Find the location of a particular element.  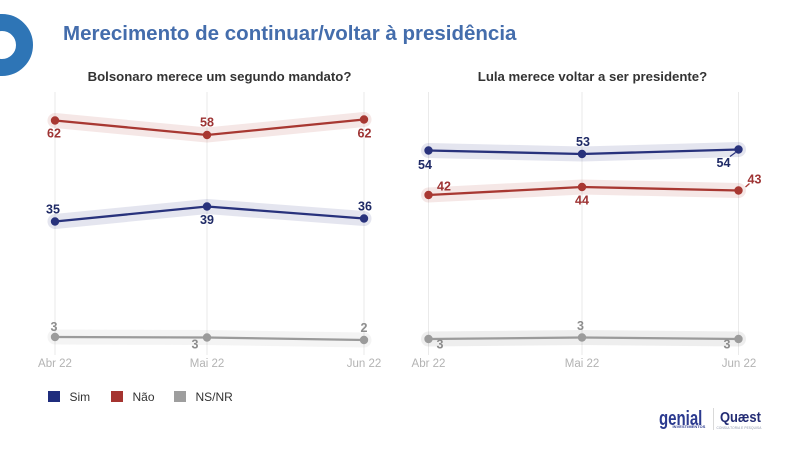

svg-text: 42 is located at coordinates (444, 187).